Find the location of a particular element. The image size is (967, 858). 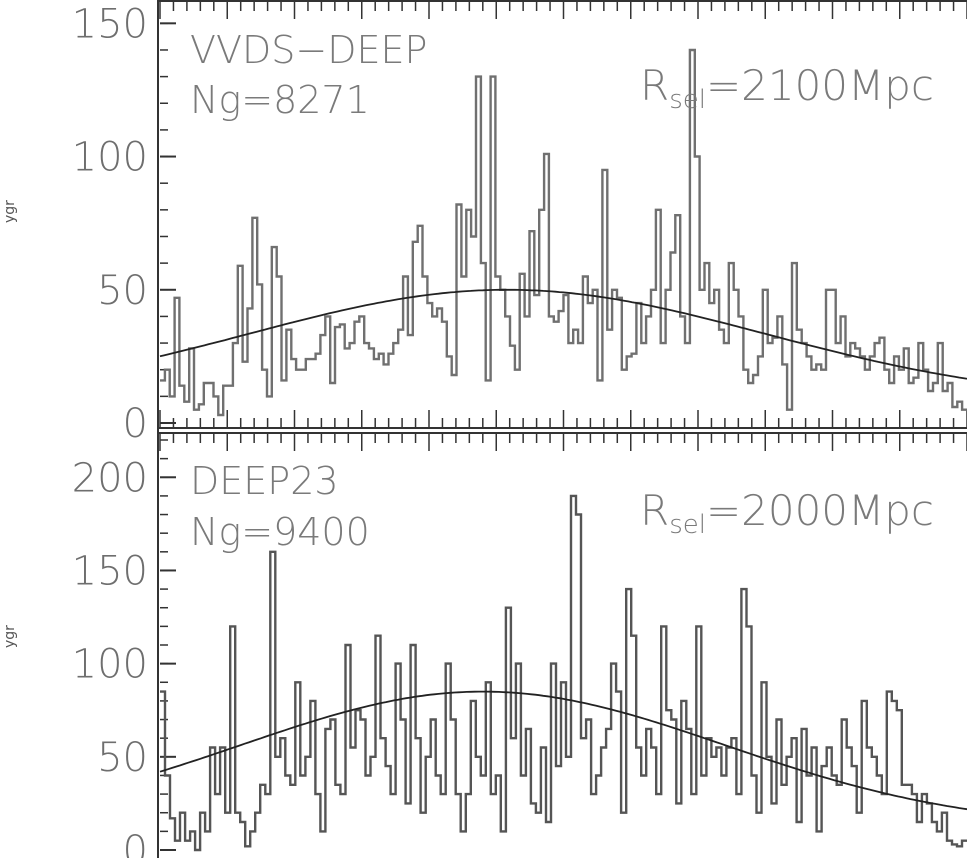

top-field-label: VVDS−DEEP is located at coordinates (308, 50).